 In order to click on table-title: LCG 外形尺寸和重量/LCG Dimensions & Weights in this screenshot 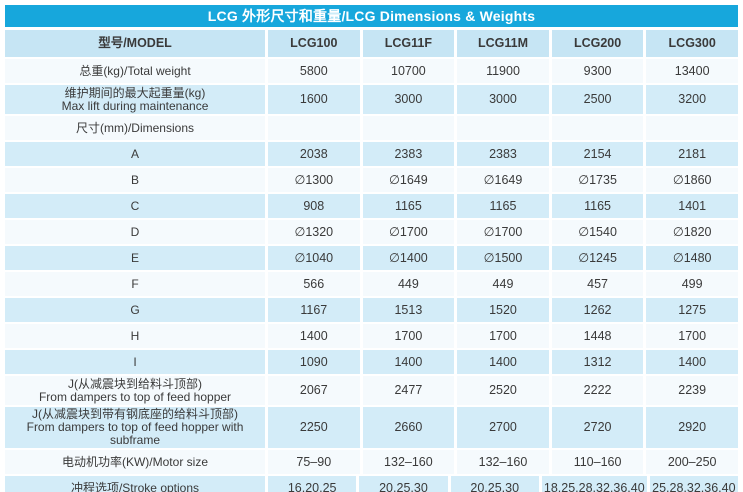, I will do `click(371, 16)`.